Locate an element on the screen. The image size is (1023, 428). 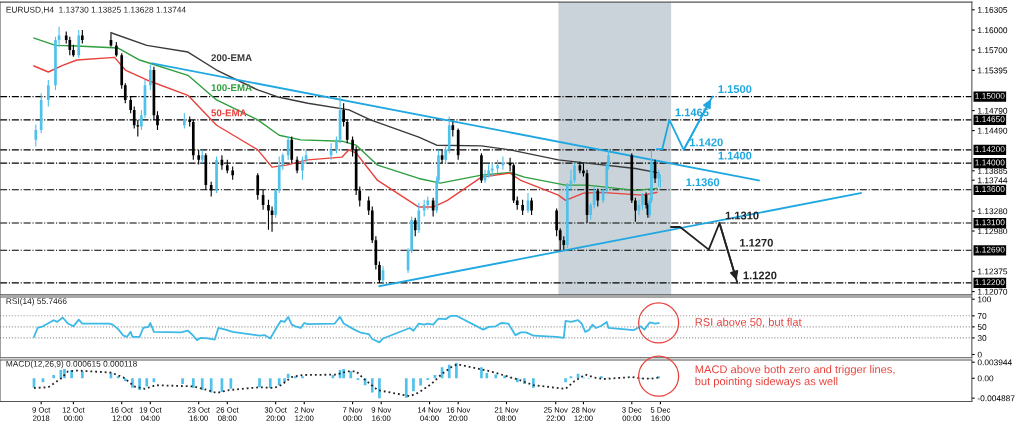
y-tick-label: 50 is located at coordinates (982, 327).